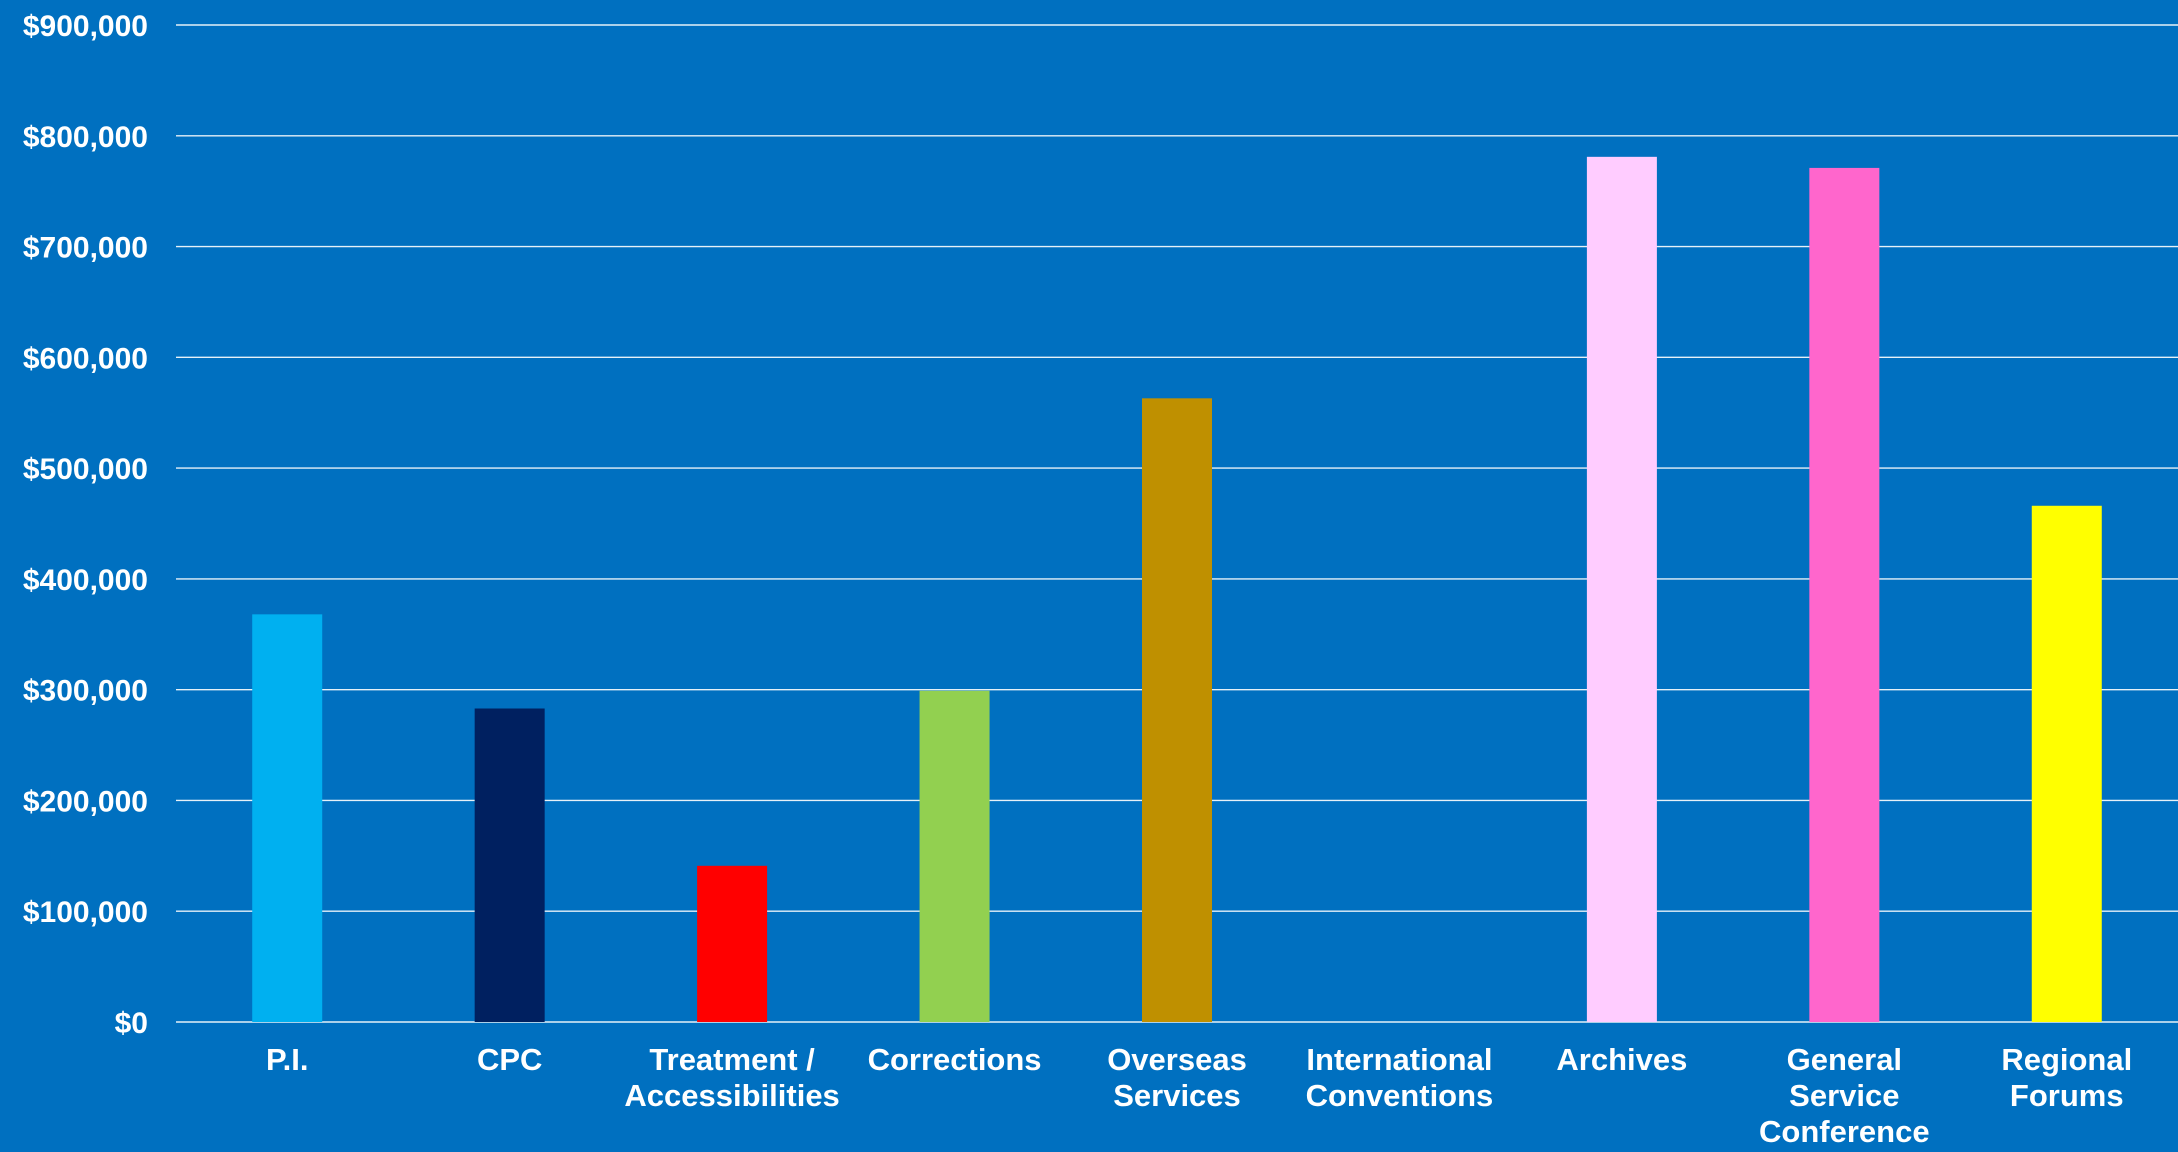 The height and width of the screenshot is (1152, 2178). I want to click on x-tick-label-line: Service, so click(1844, 1095).